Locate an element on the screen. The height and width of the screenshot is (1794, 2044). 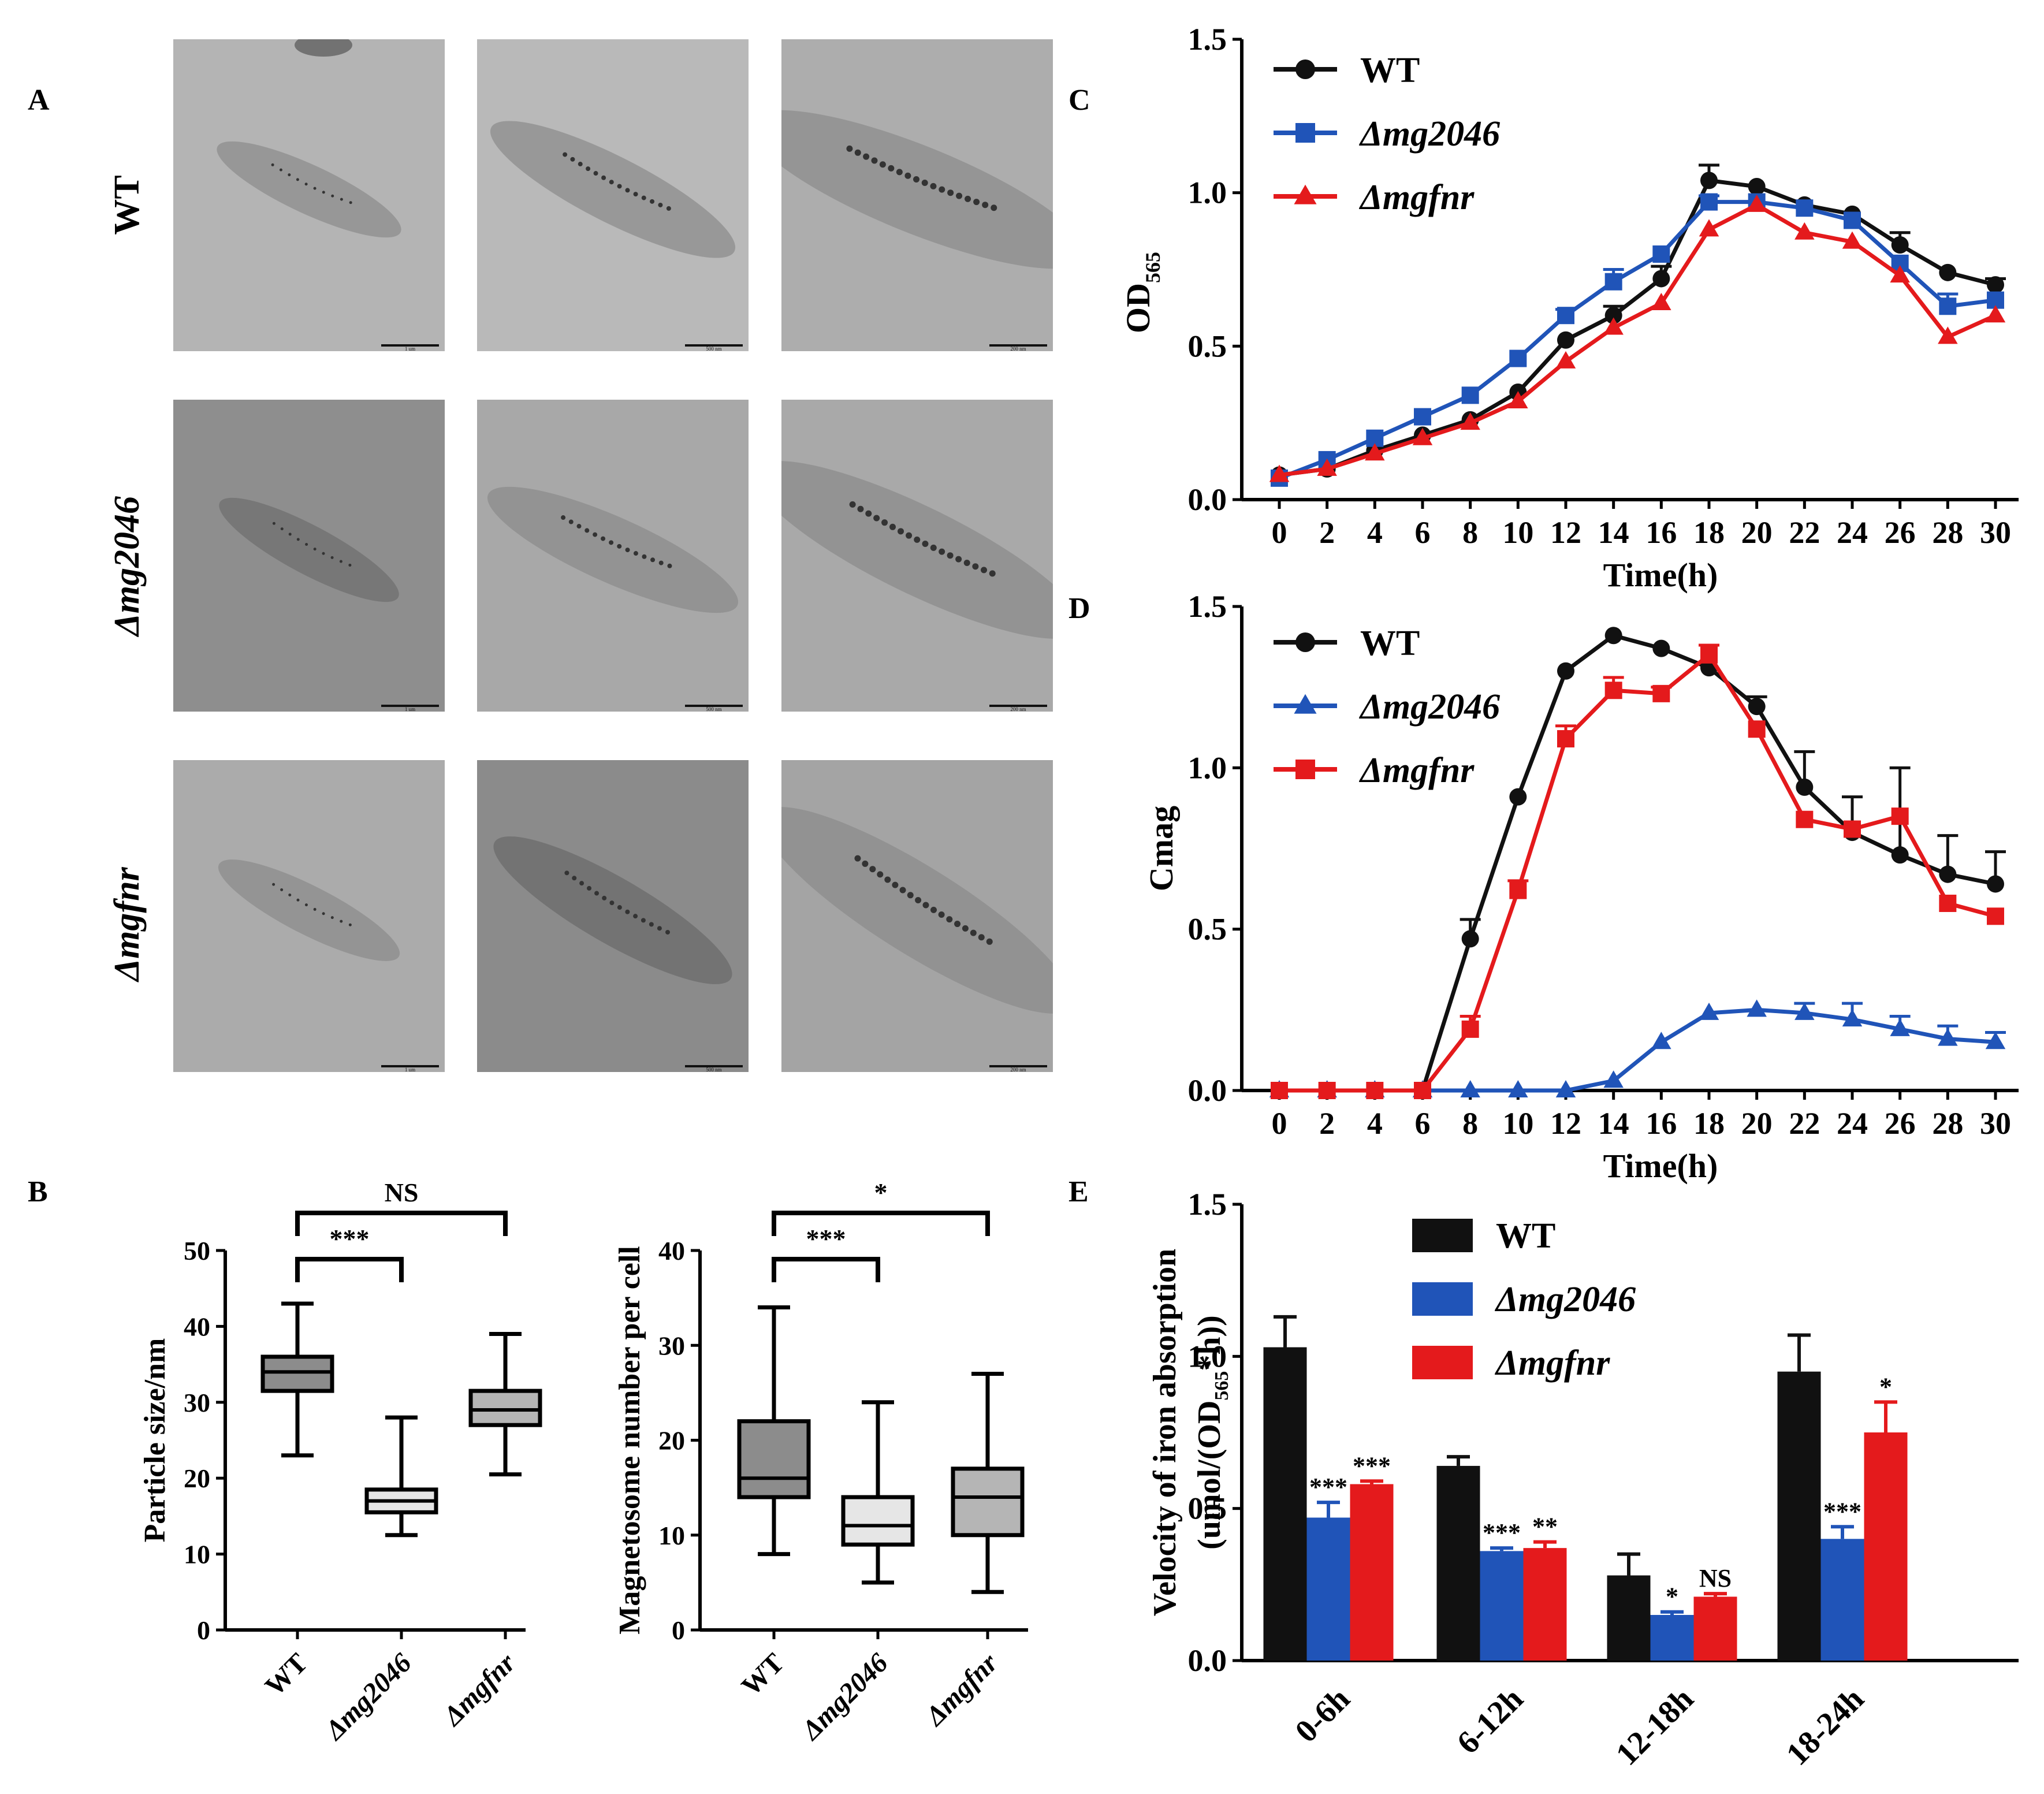
x-tick-label: 12 is located at coordinates (1566, 1124).